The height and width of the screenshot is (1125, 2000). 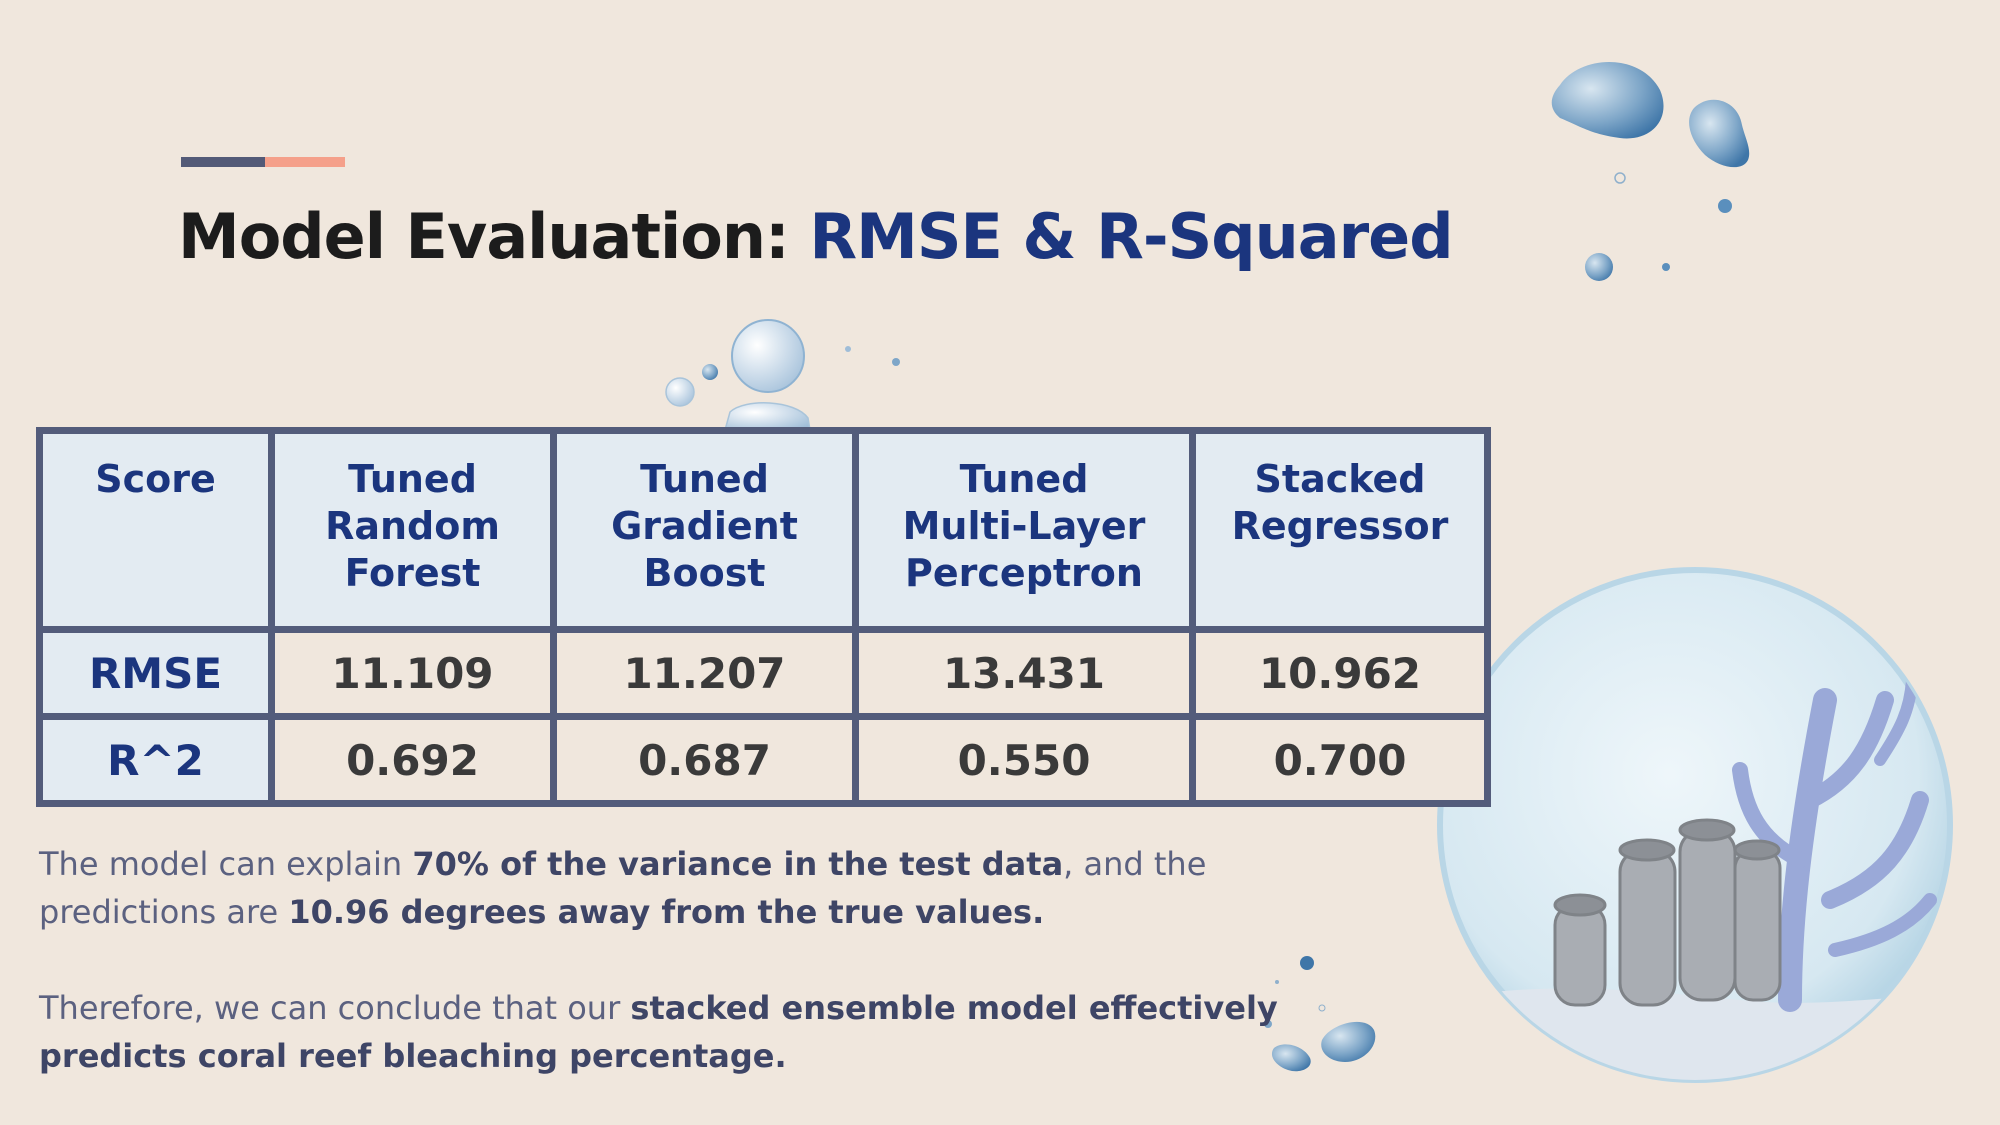 What do you see at coordinates (155, 760) in the screenshot?
I see `row-label: R^2` at bounding box center [155, 760].